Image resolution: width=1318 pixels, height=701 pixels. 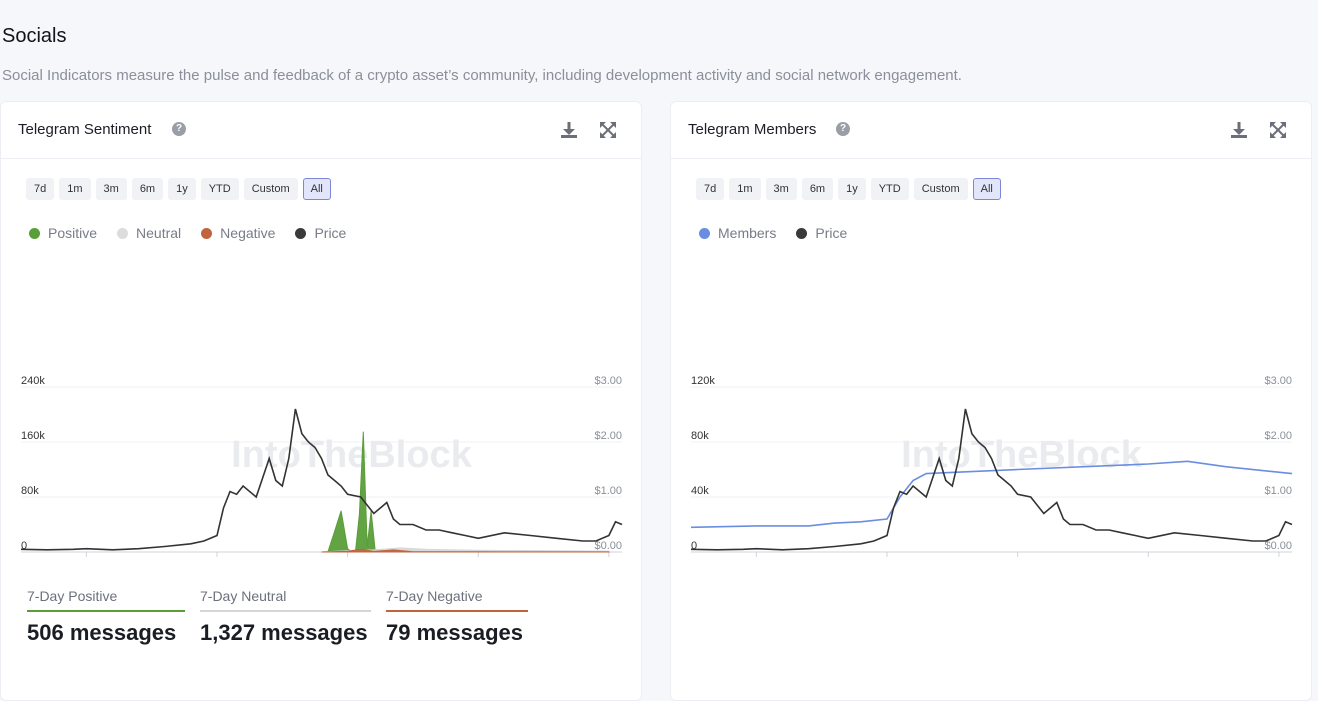 I want to click on legend-members: Members, so click(x=737, y=233).